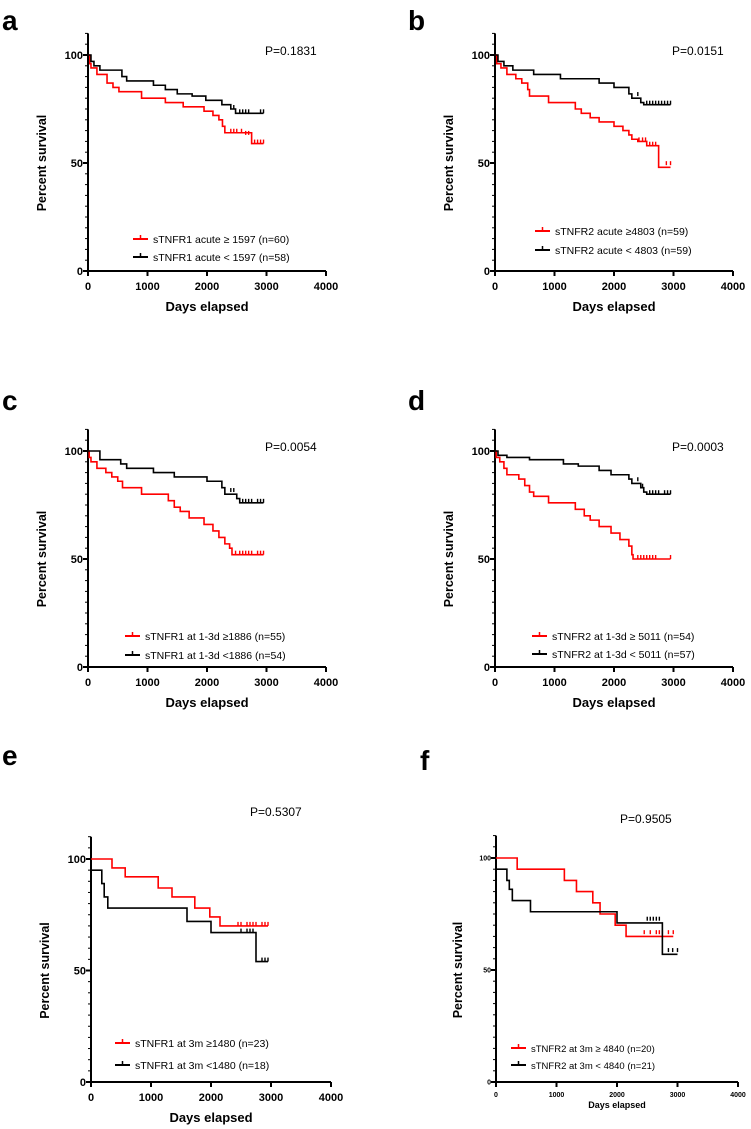  I want to click on panel-letter: c, so click(10, 400).